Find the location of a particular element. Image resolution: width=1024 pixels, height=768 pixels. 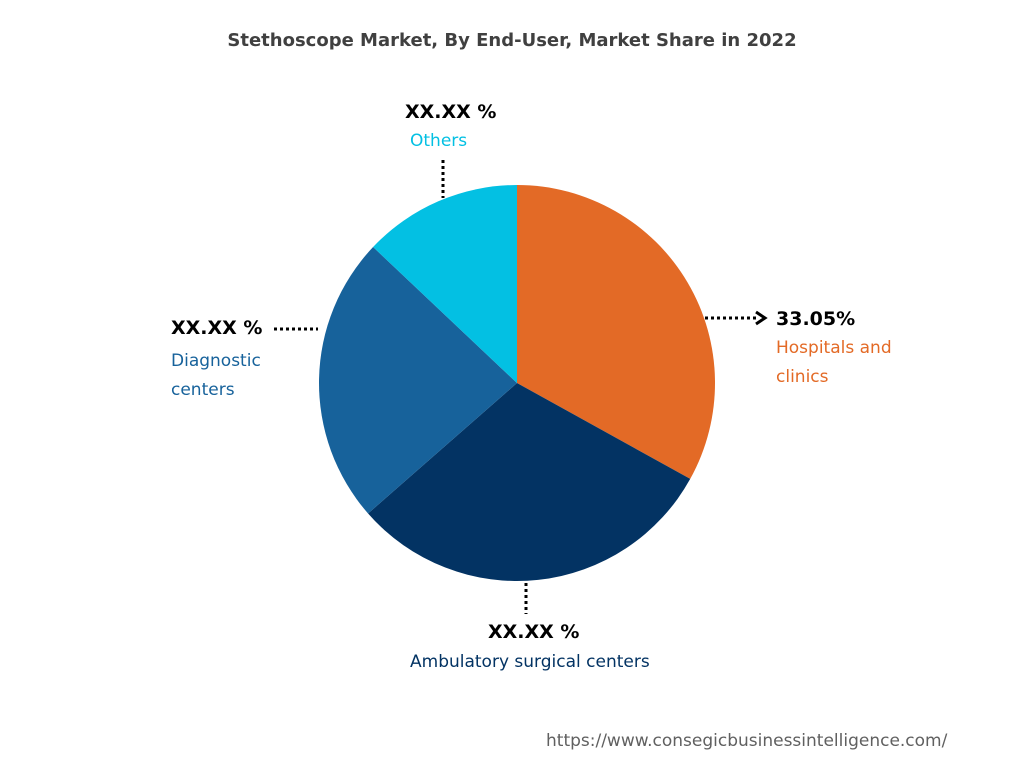

pie-slice-others is located at coordinates (445, 284).